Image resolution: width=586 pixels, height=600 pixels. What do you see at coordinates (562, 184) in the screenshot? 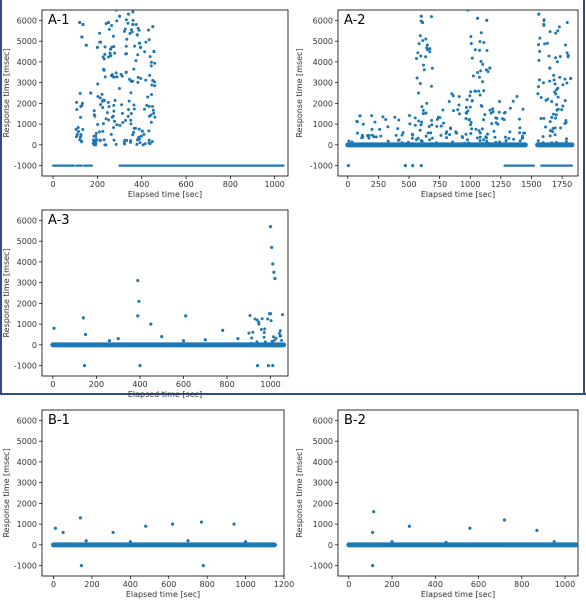
I see `x-tick-label: 1750` at bounding box center [562, 184].